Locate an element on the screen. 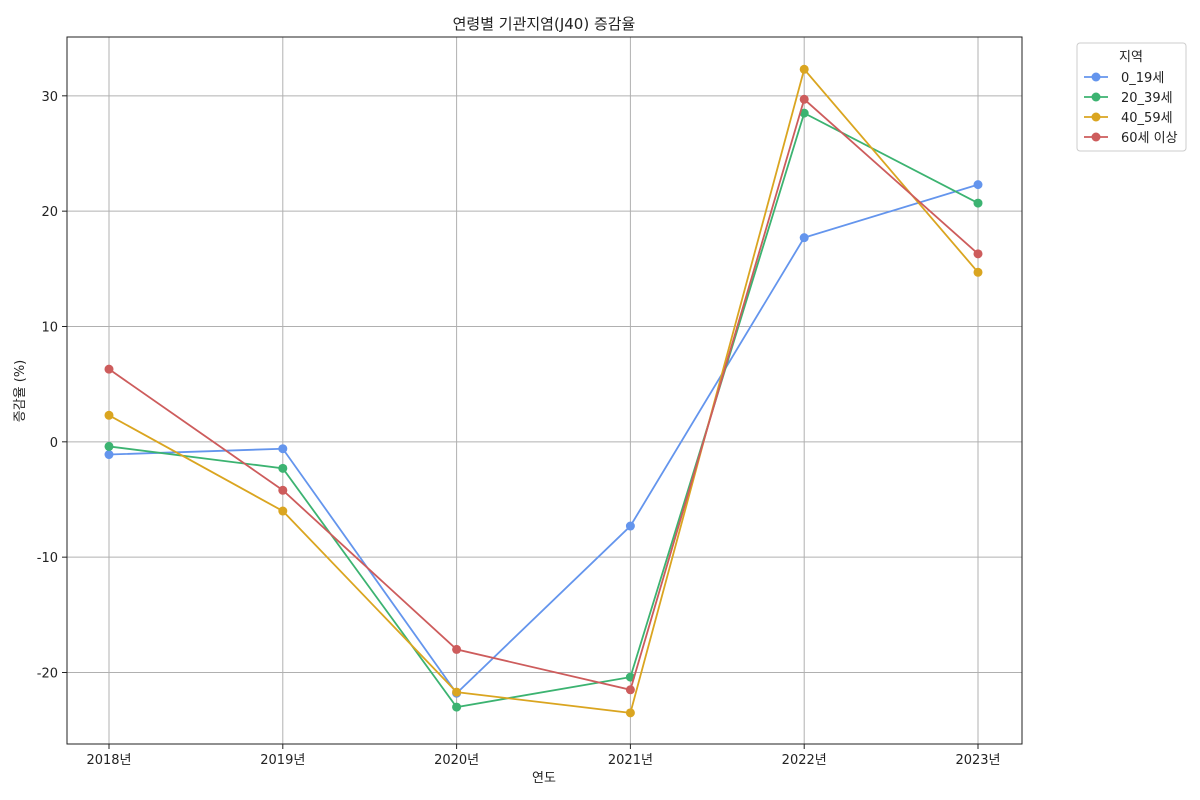 The width and height of the screenshot is (1200, 800). x-tick-label: 2018년 is located at coordinates (108, 760).